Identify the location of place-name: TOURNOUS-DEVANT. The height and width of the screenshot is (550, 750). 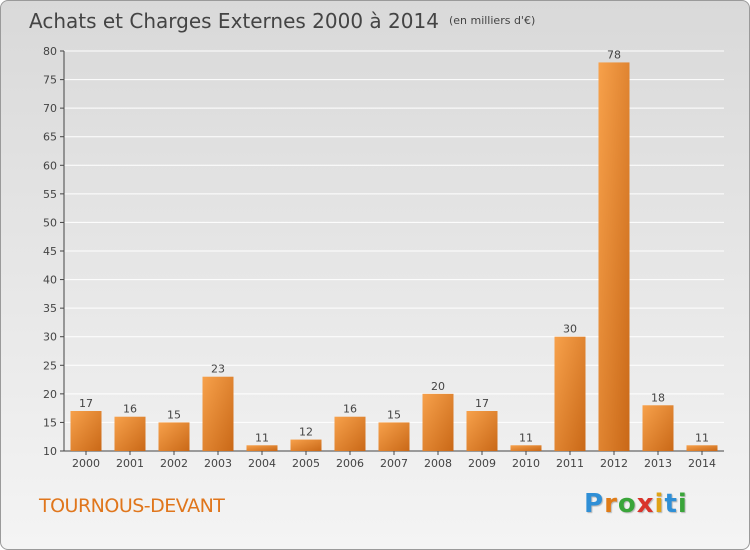
(132, 506).